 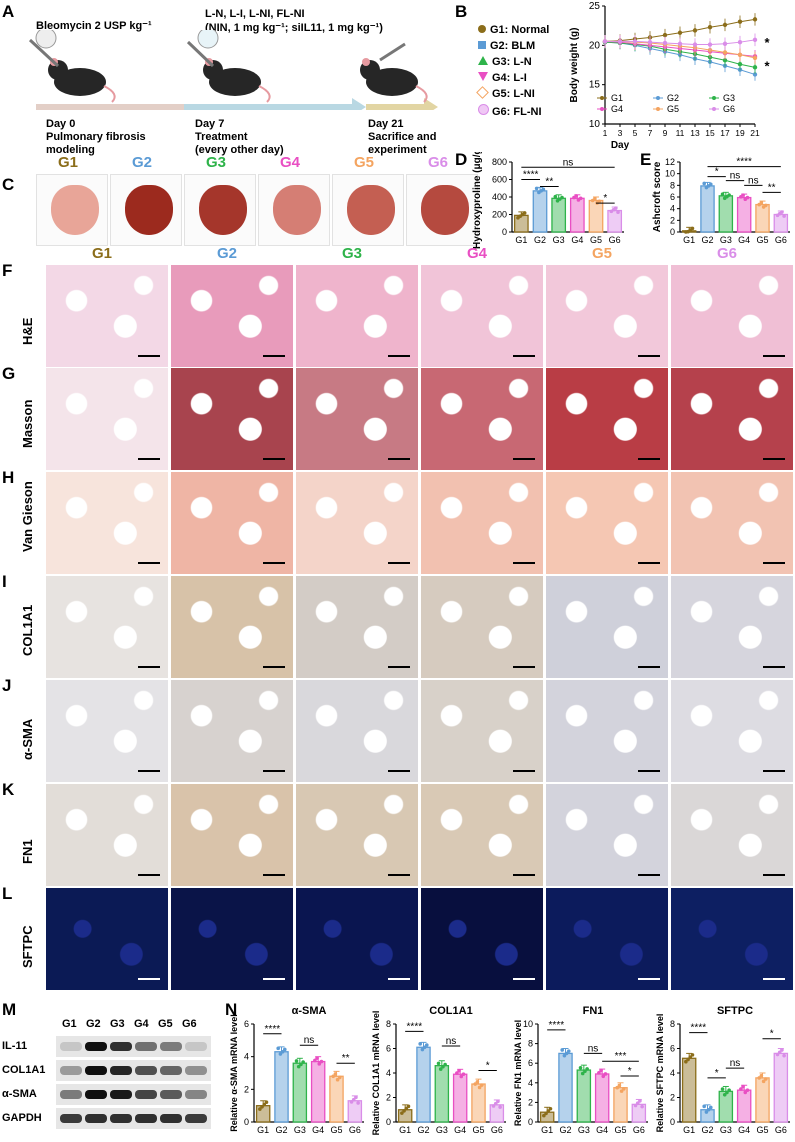 I want to click on bar-G4, so click(x=577, y=215).